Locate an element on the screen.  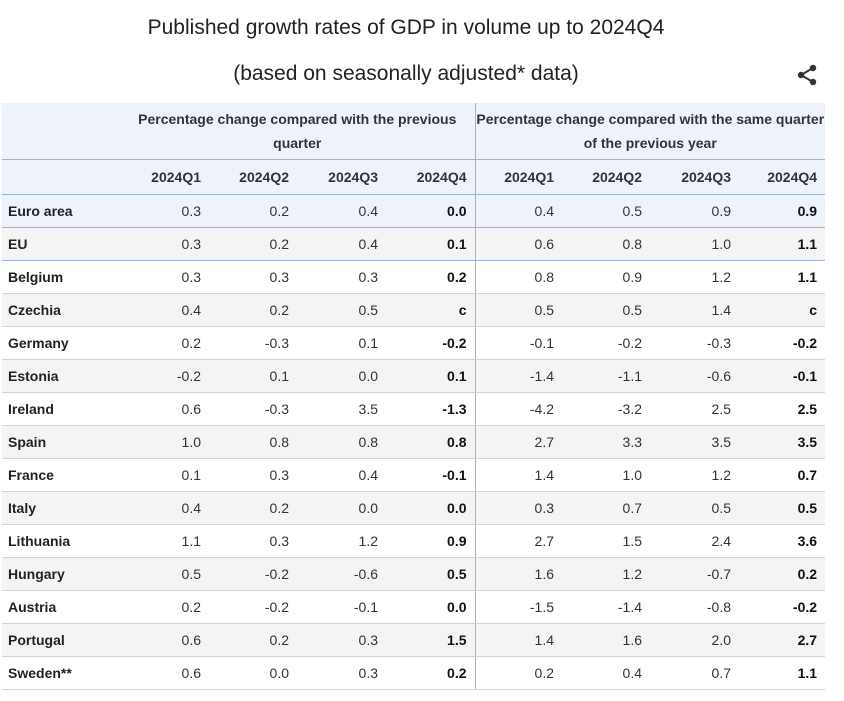
qoq-value-cell: 0.8 is located at coordinates (253, 442).